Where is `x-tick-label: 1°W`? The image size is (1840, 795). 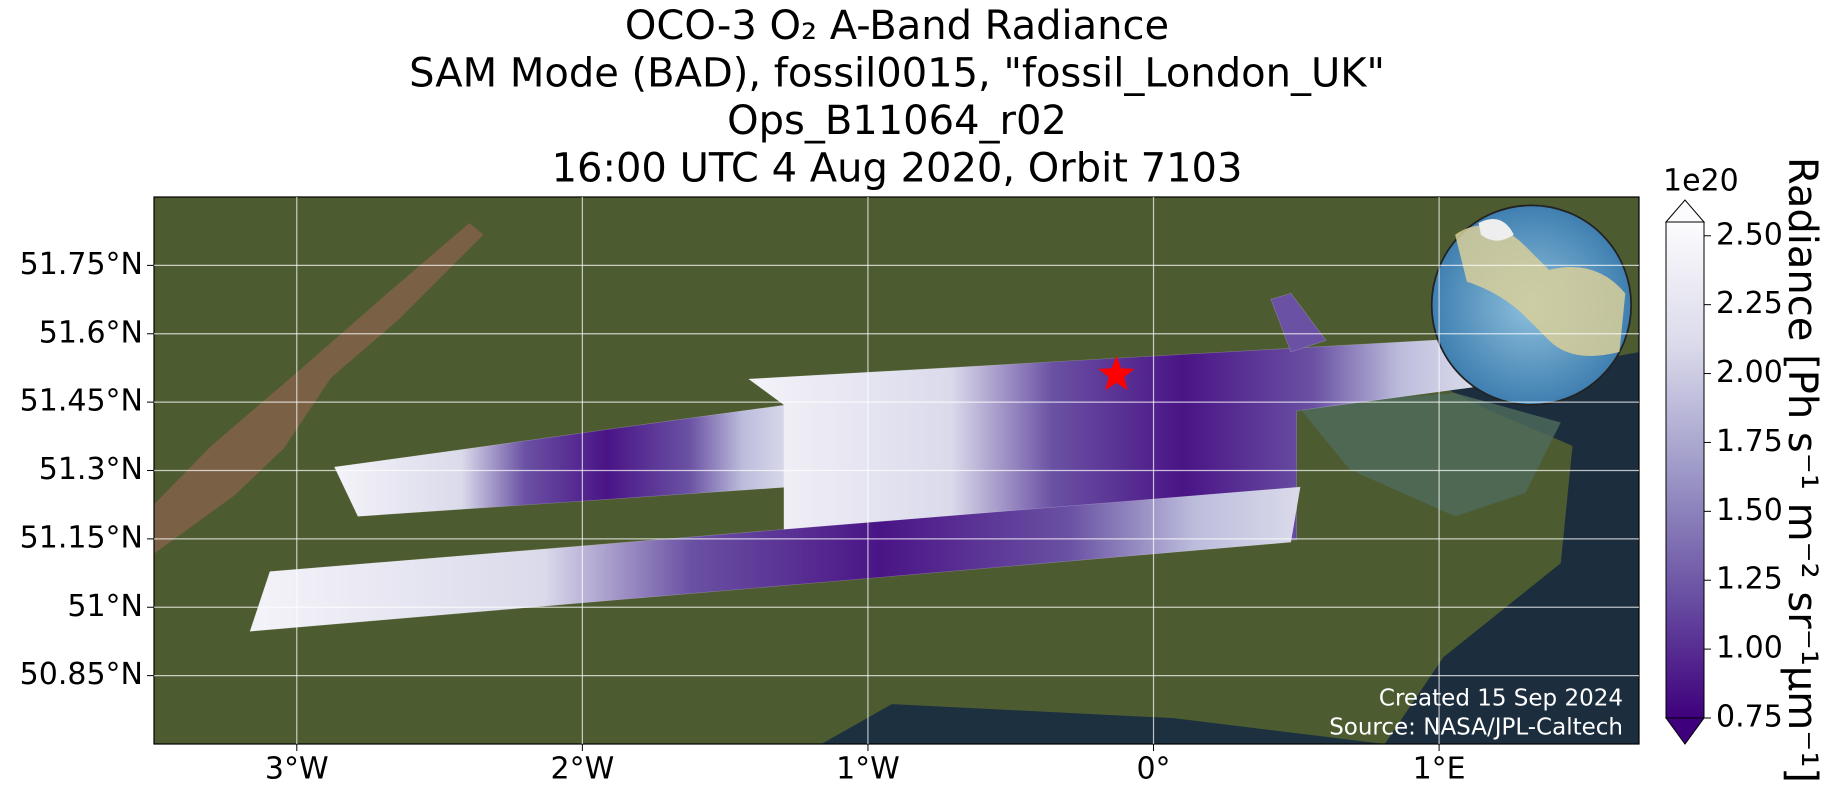 x-tick-label: 1°W is located at coordinates (868, 769).